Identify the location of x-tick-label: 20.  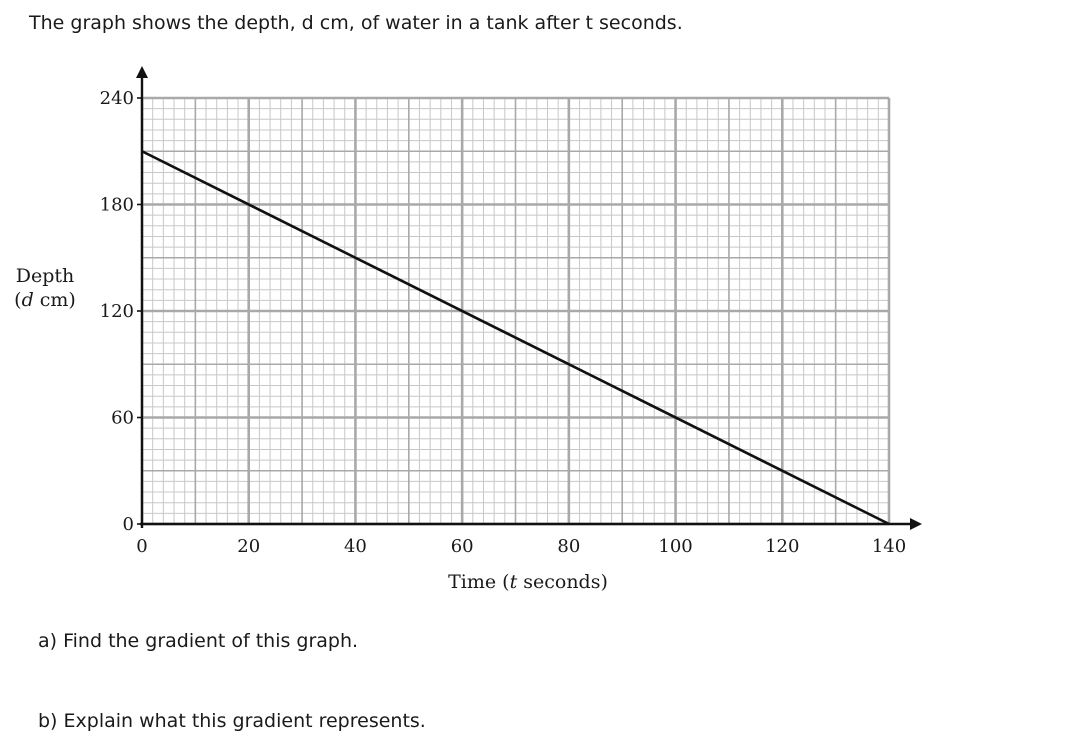
(248, 546).